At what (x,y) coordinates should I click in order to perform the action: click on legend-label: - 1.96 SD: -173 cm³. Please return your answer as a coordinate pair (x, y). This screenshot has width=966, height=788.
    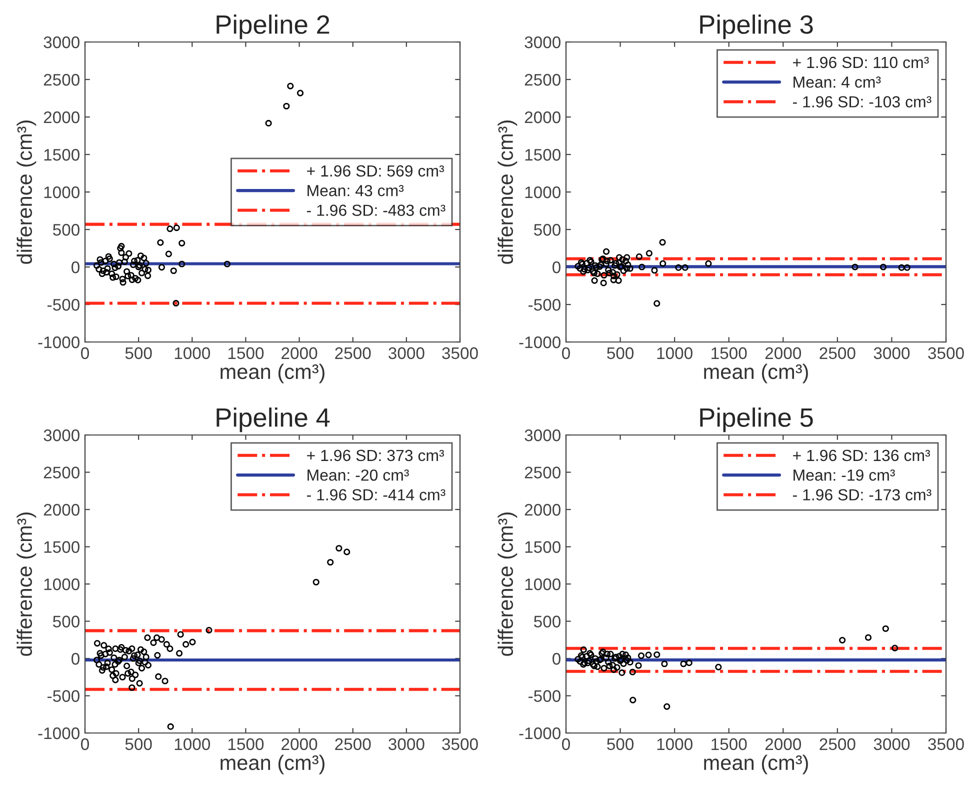
    Looking at the image, I should click on (862, 494).